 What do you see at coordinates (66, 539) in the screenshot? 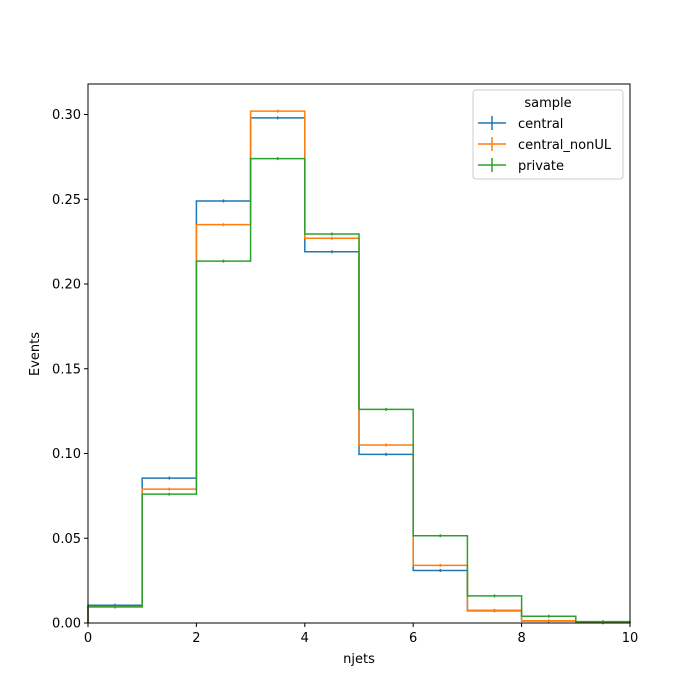
I see `y-tick-label: 0.05` at bounding box center [66, 539].